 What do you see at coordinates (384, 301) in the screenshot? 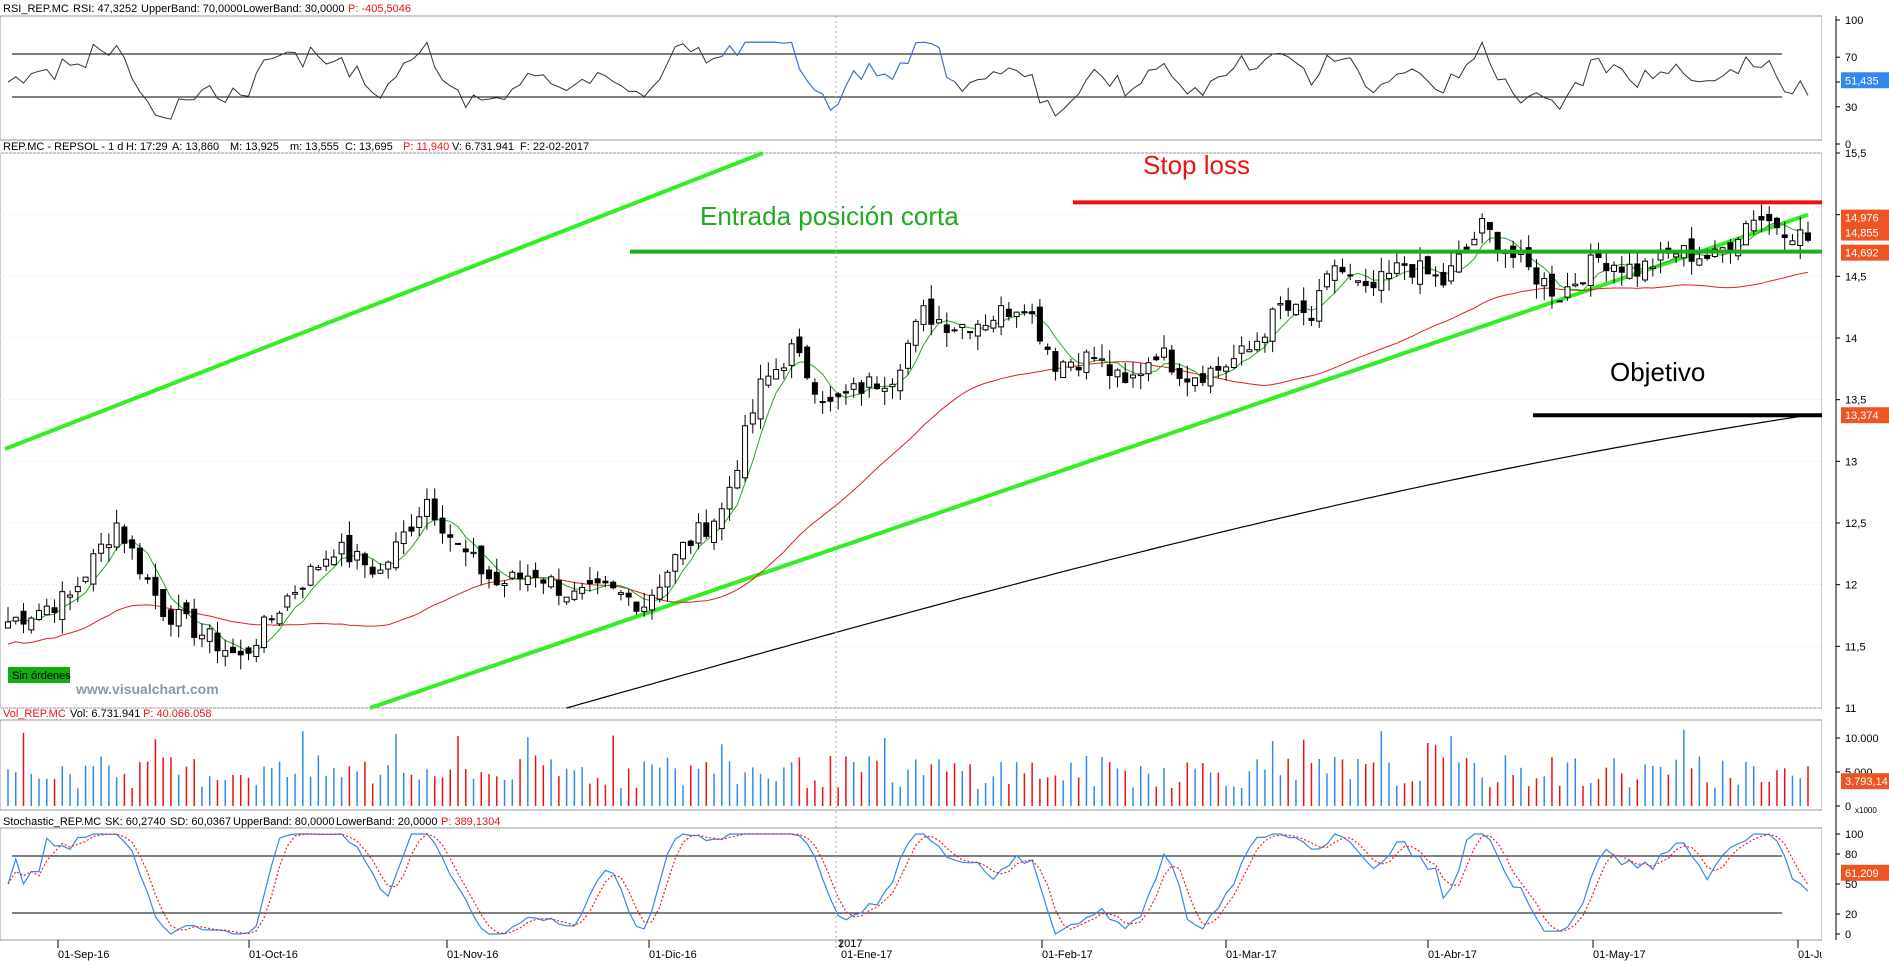
I see `channel-trendline` at bounding box center [384, 301].